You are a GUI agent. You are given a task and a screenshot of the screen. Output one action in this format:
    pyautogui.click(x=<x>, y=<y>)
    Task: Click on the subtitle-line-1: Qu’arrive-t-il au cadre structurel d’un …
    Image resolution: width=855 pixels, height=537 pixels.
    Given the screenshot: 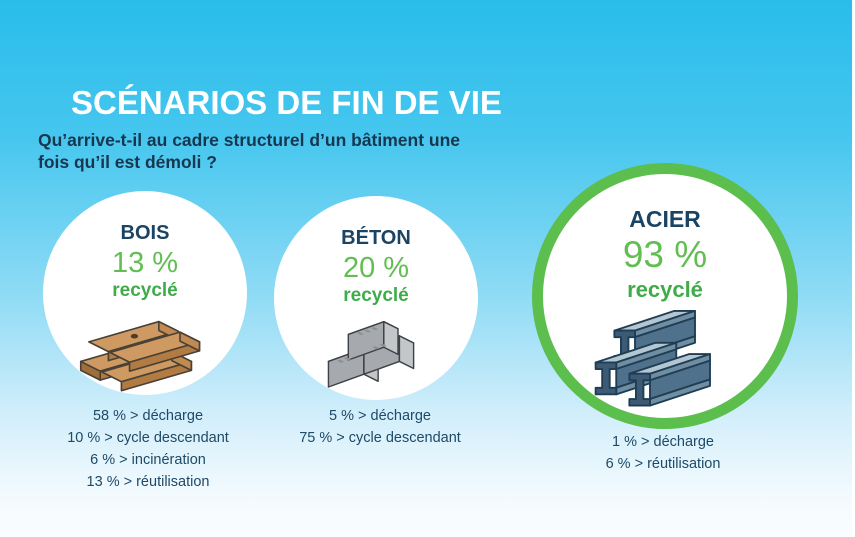 What is the action you would take?
    pyautogui.click(x=249, y=140)
    